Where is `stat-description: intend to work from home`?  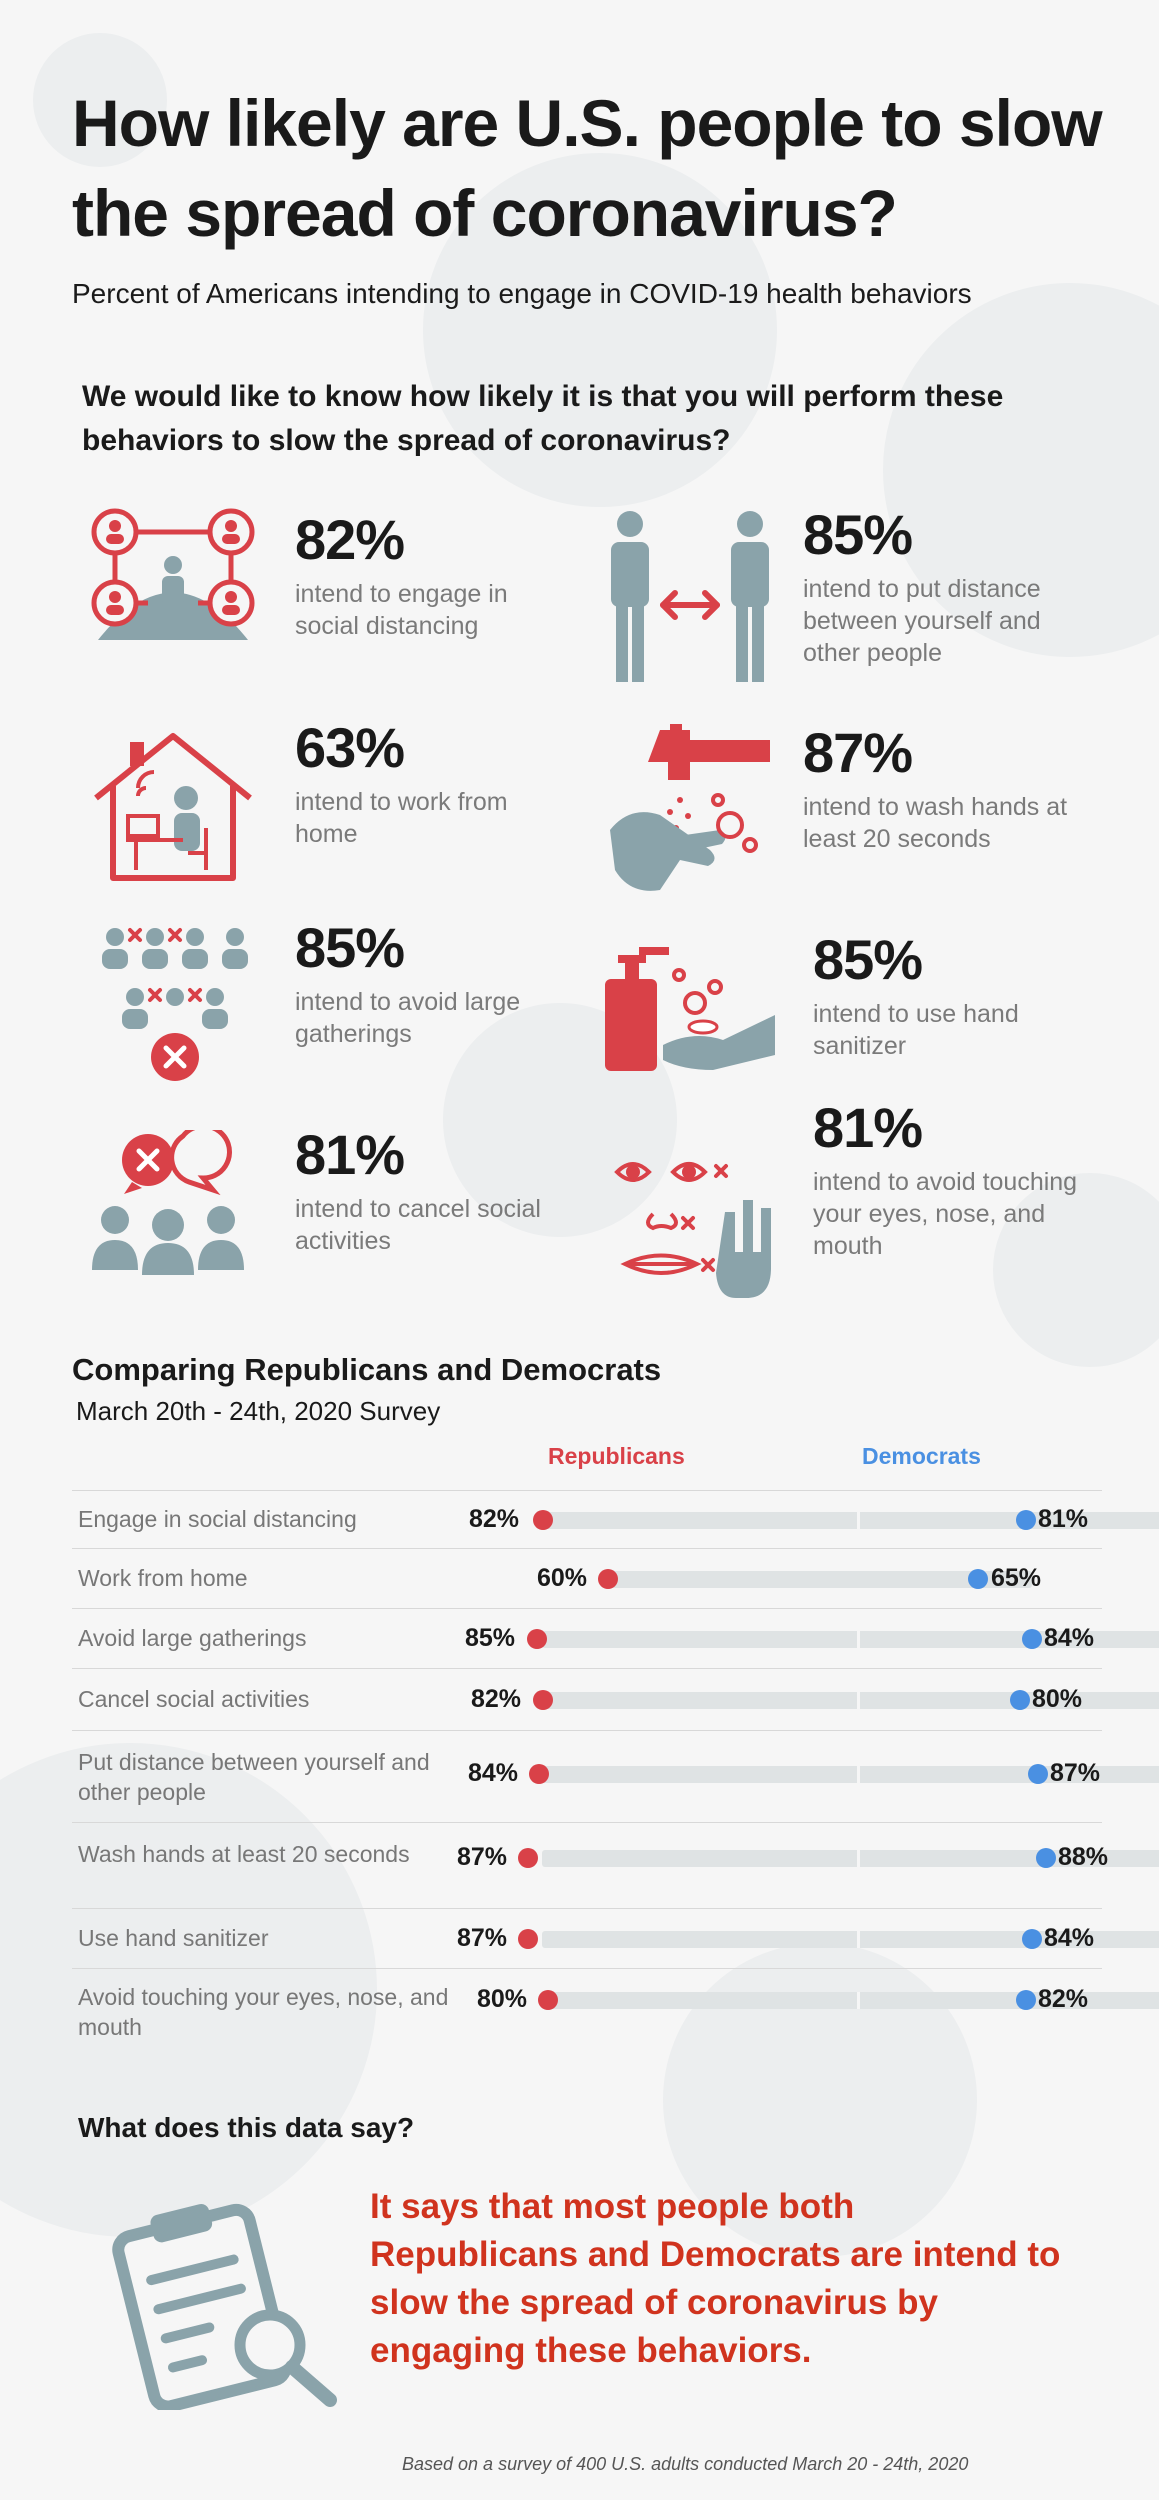 stat-description: intend to work from home is located at coordinates (401, 818).